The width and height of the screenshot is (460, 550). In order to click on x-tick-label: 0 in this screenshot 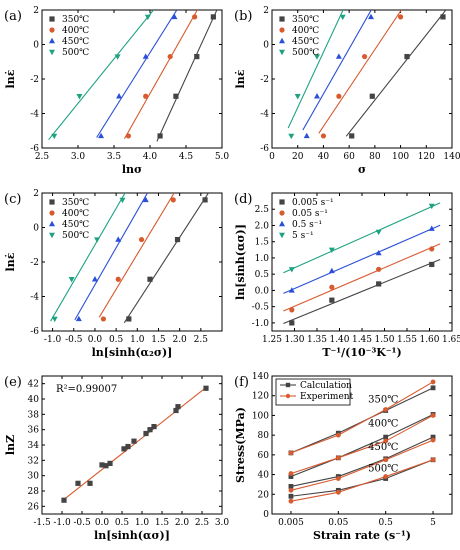, I will do `click(272, 157)`.